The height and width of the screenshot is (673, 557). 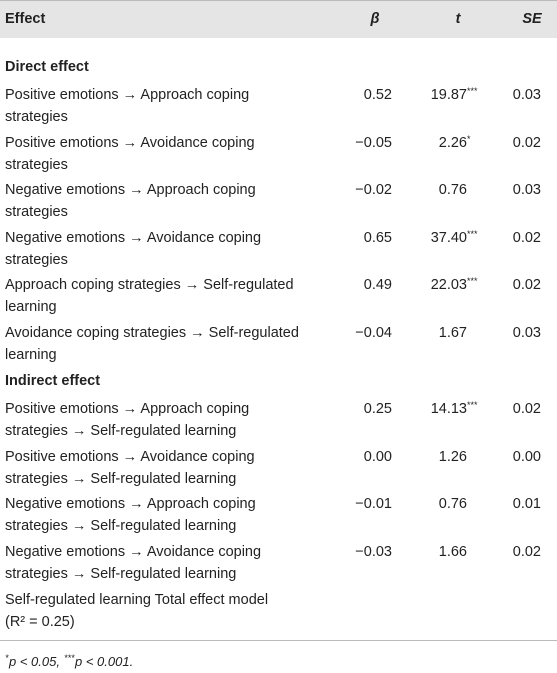 What do you see at coordinates (452, 333) in the screenshot?
I see `t-value: 1.67` at bounding box center [452, 333].